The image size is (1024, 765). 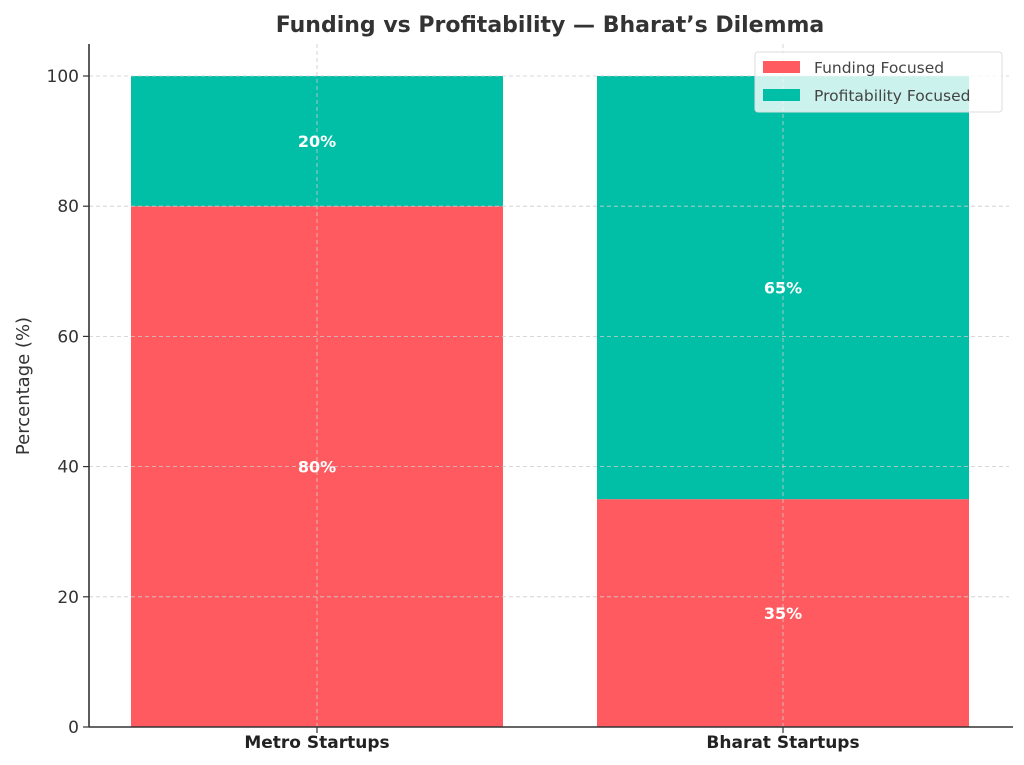 I want to click on y-tick-label: 80, so click(x=68, y=207).